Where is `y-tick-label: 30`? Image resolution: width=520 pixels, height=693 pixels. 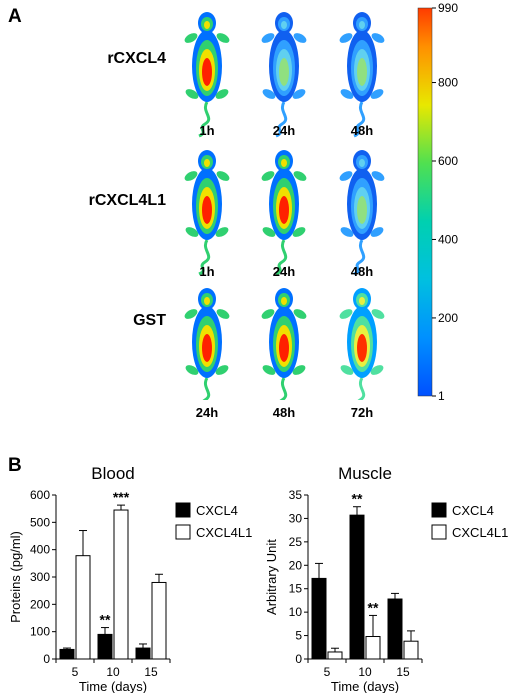 y-tick-label: 30 is located at coordinates (296, 518).